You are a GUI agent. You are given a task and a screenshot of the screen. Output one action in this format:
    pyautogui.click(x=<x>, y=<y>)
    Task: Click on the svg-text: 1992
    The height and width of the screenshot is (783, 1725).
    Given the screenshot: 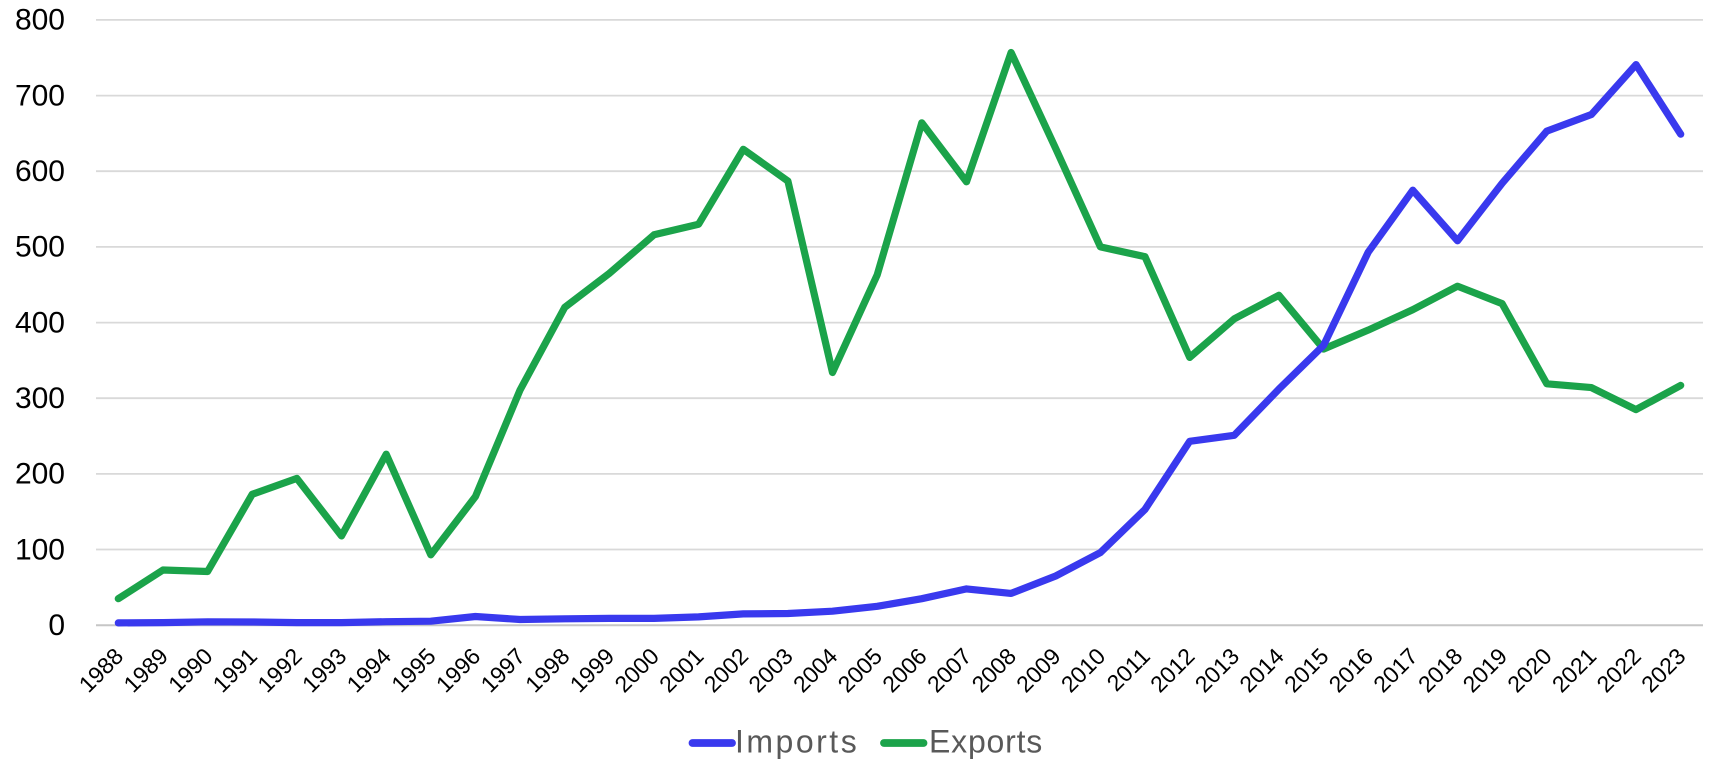 What is the action you would take?
    pyautogui.click(x=279, y=670)
    